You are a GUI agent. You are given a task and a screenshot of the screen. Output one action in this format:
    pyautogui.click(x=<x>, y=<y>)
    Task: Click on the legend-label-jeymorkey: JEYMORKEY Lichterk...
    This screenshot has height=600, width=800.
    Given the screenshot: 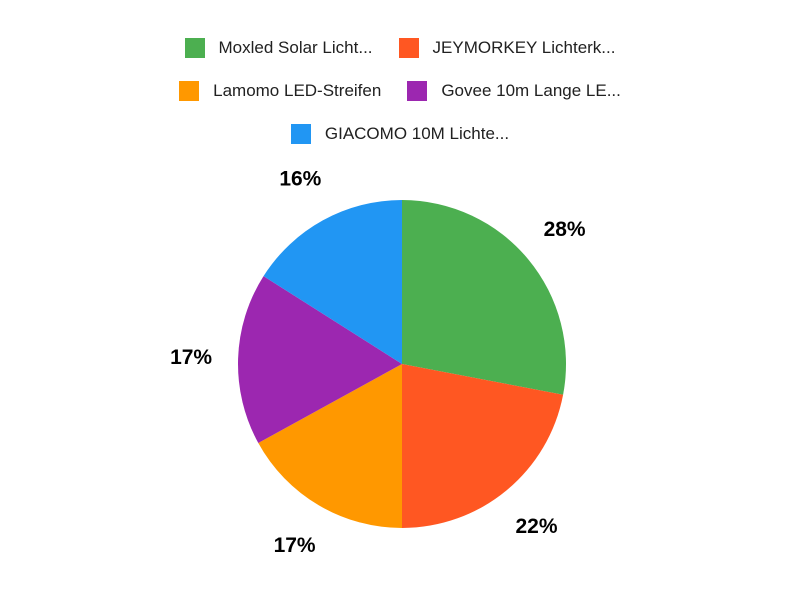 What is the action you would take?
    pyautogui.click(x=524, y=47)
    